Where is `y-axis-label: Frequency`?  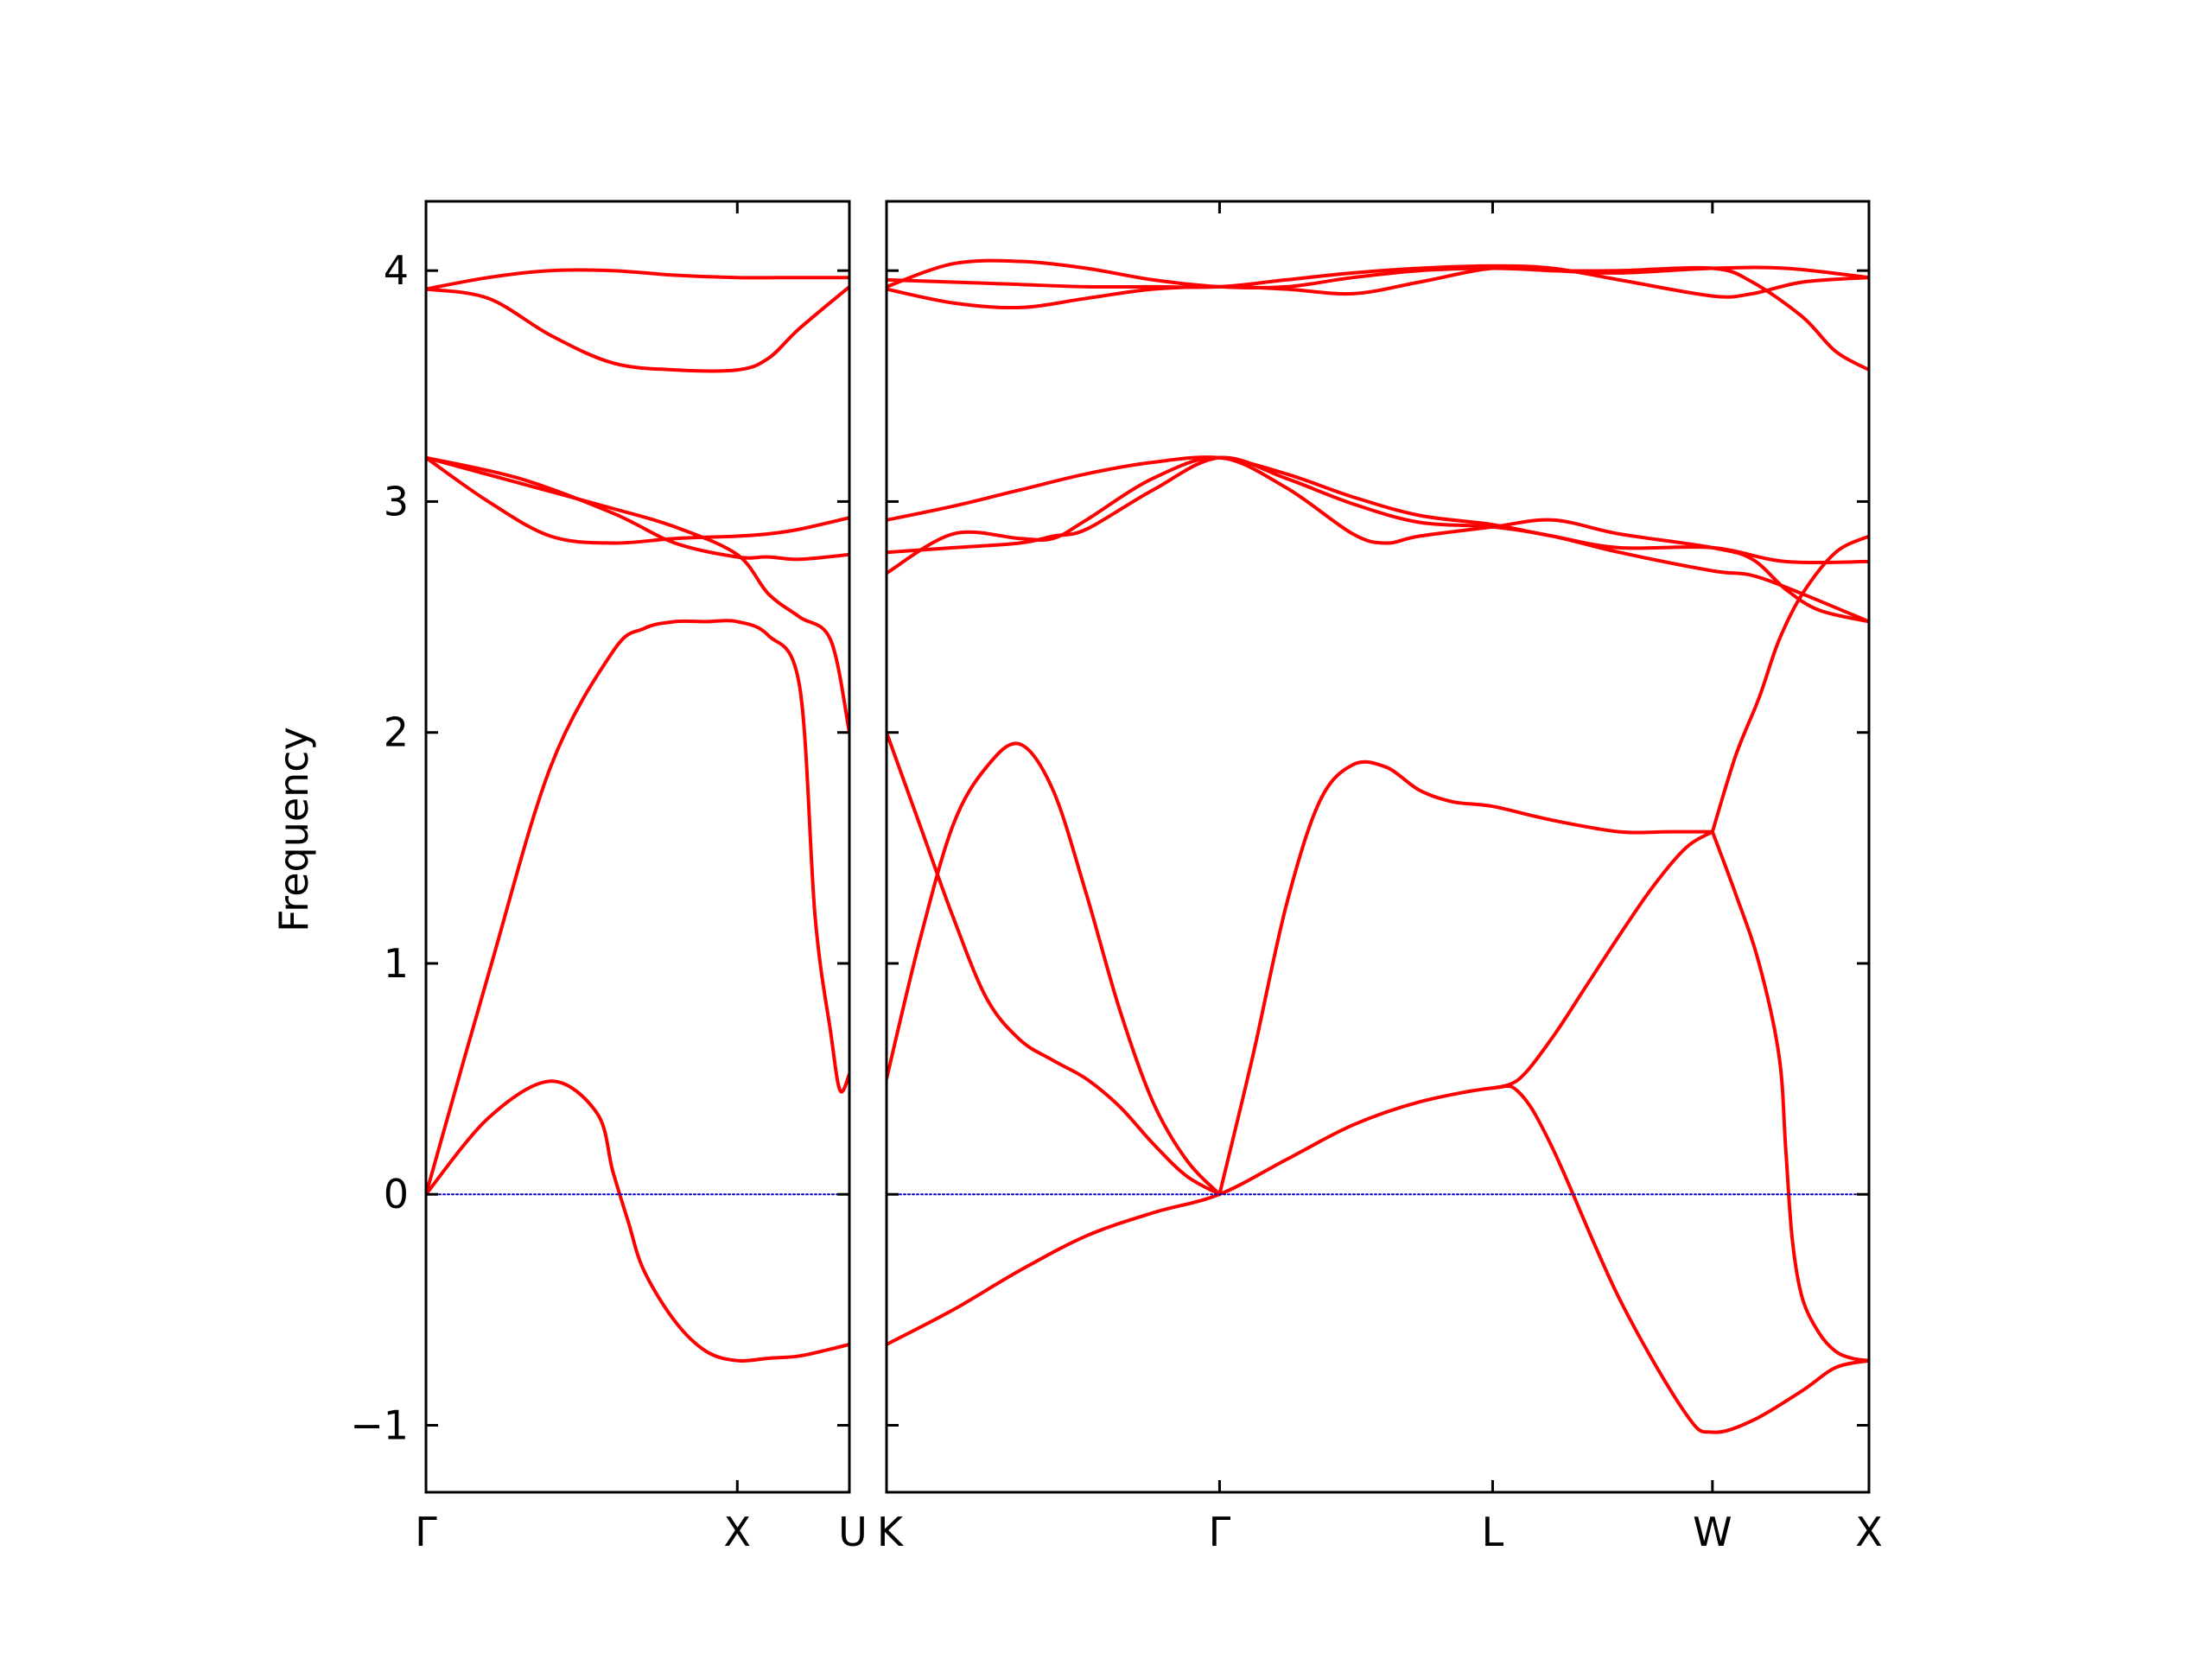
y-axis-label: Frequency is located at coordinates (293, 829).